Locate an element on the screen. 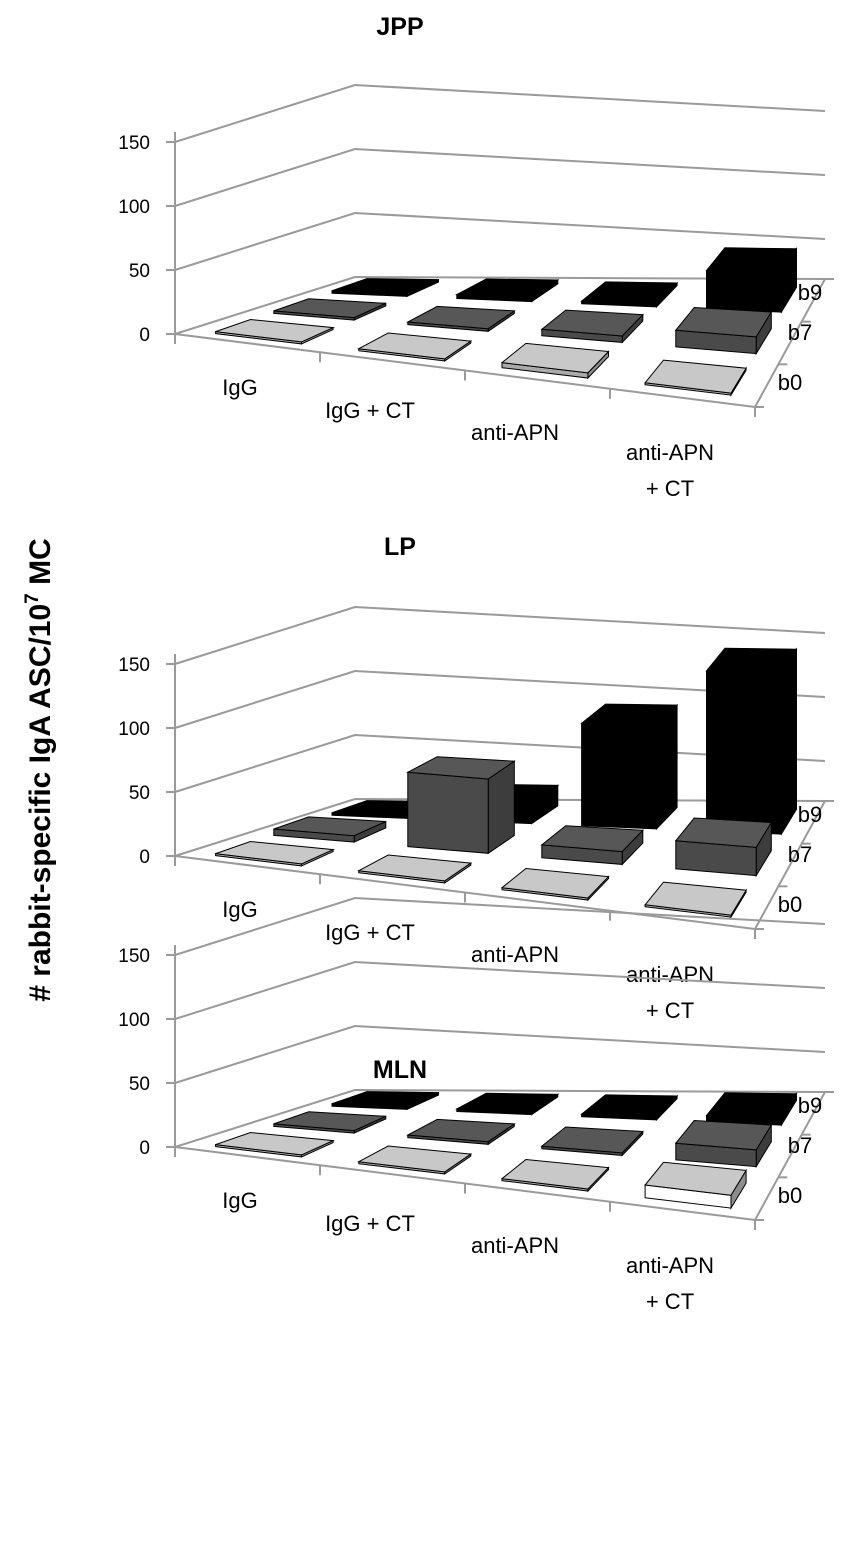 The image size is (865, 1541). y-axis-label-superscript: 7 is located at coordinates (32, 598).